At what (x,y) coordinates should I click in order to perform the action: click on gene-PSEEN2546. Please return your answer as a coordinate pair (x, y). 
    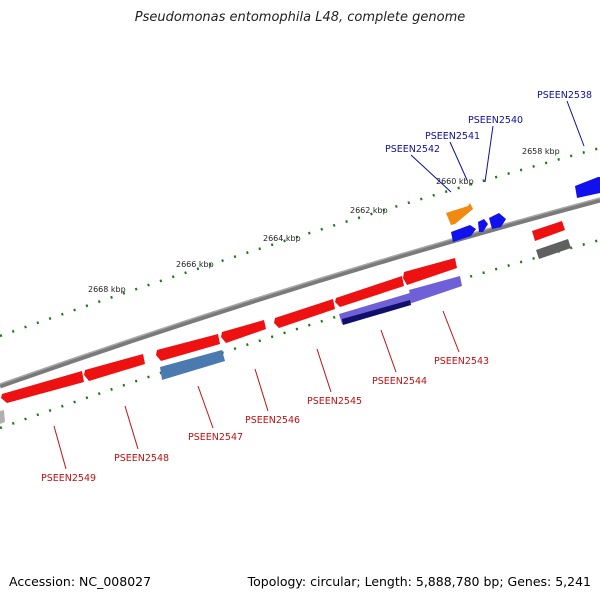
    Looking at the image, I should click on (243, 331).